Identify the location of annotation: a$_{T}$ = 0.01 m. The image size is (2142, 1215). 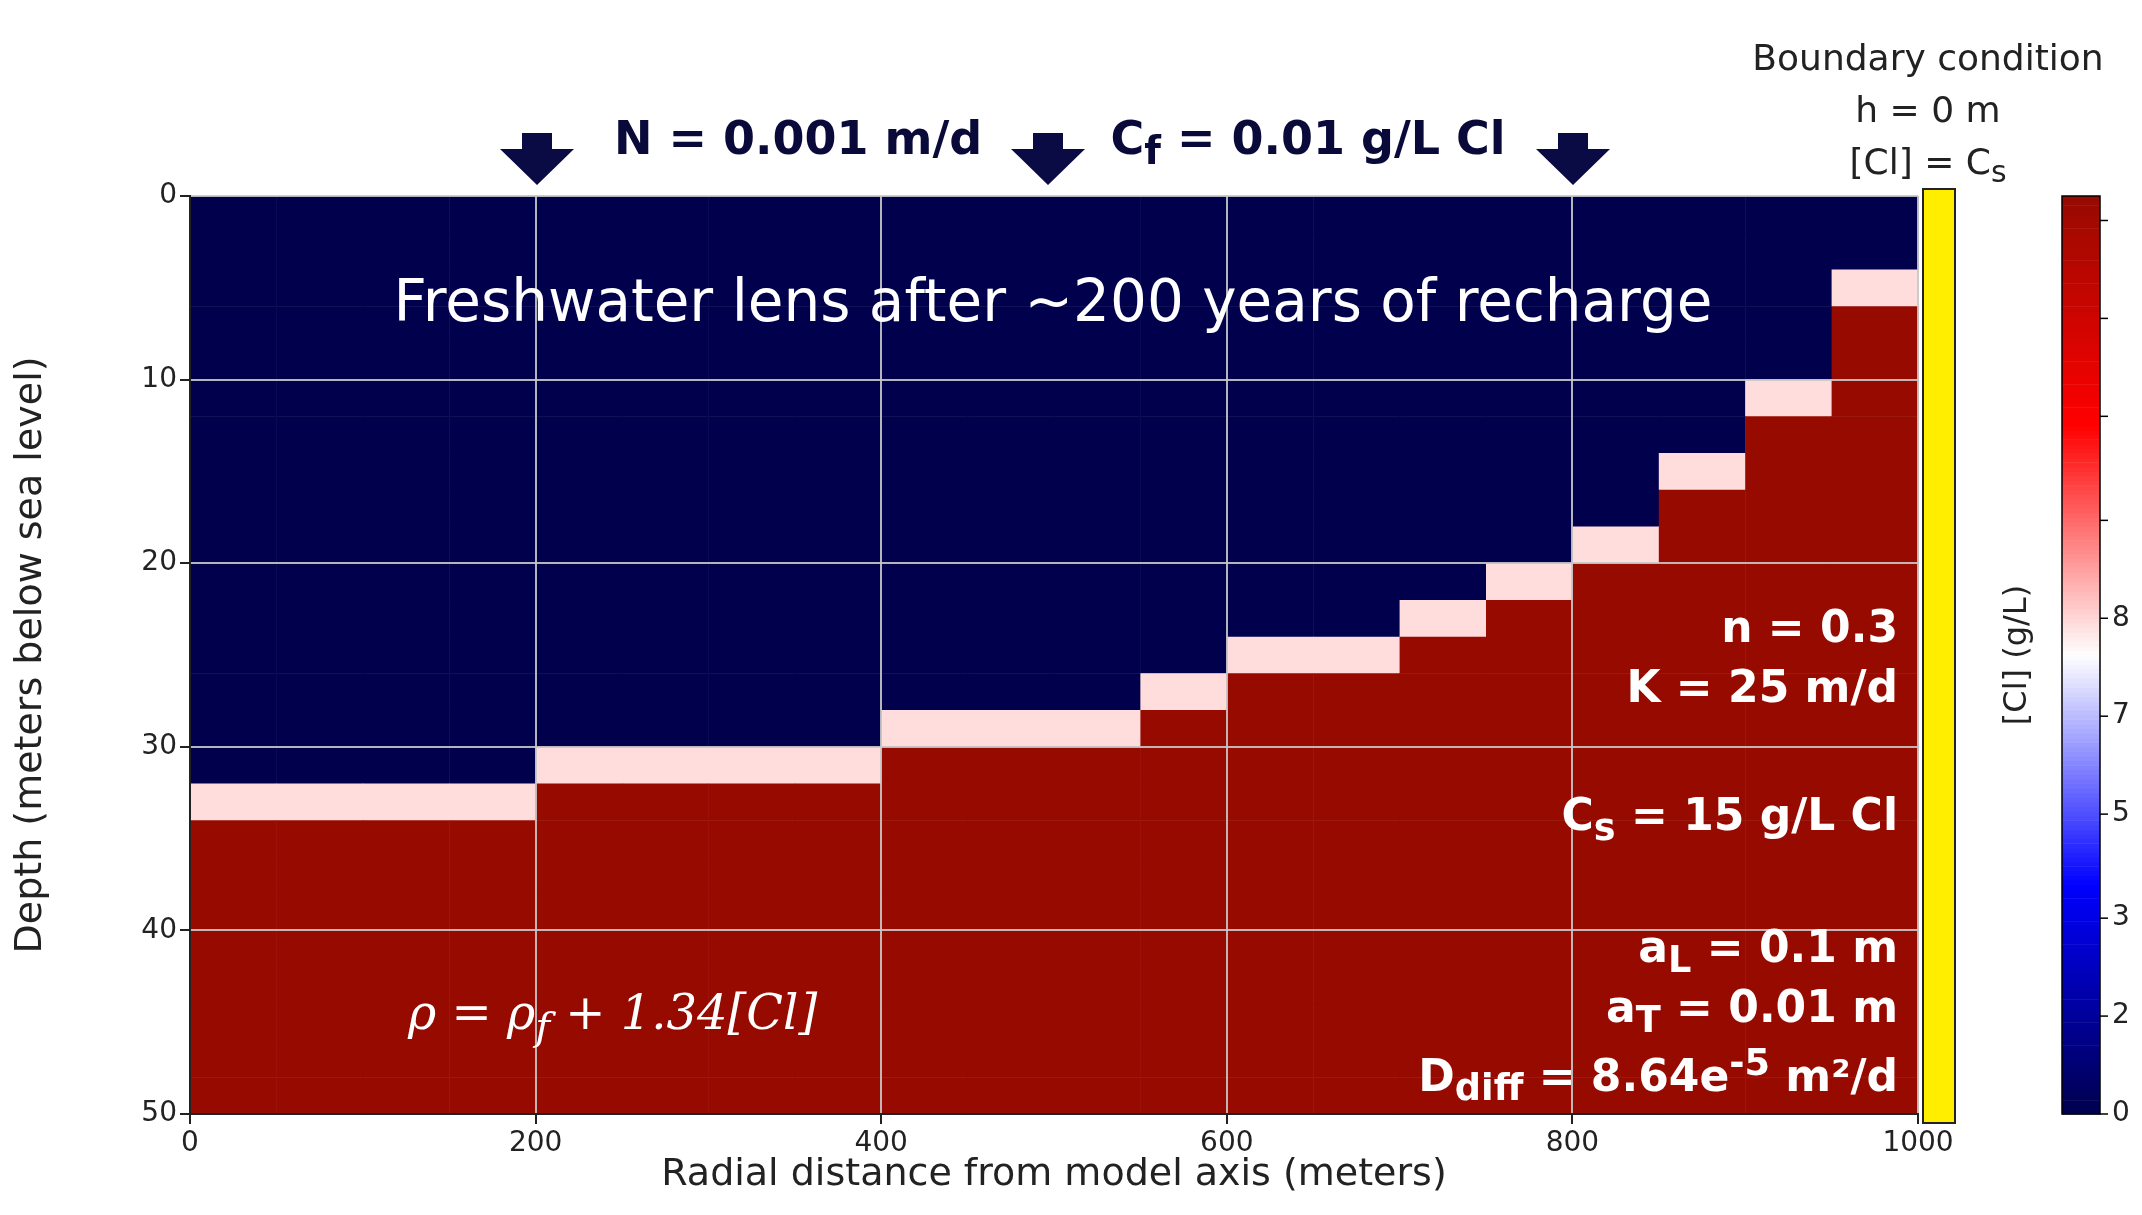
(1751, 1011).